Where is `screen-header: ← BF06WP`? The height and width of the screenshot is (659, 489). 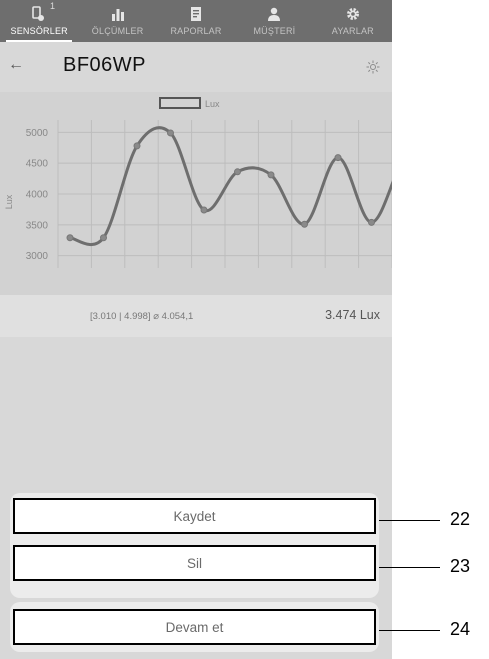 screen-header: ← BF06WP is located at coordinates (196, 67).